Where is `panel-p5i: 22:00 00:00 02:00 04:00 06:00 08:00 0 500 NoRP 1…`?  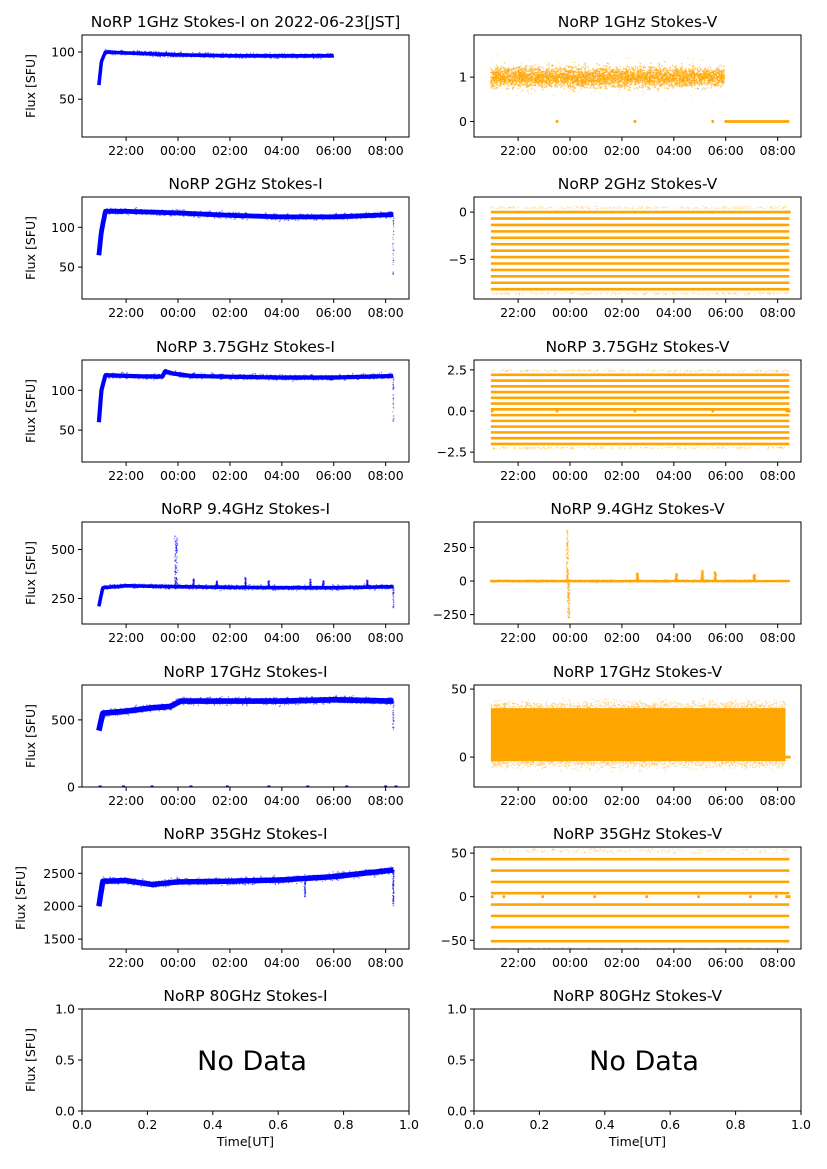 panel-p5i: 22:00 00:00 02:00 04:00 06:00 08:00 0 500 NoRP 1… is located at coordinates (216, 735).